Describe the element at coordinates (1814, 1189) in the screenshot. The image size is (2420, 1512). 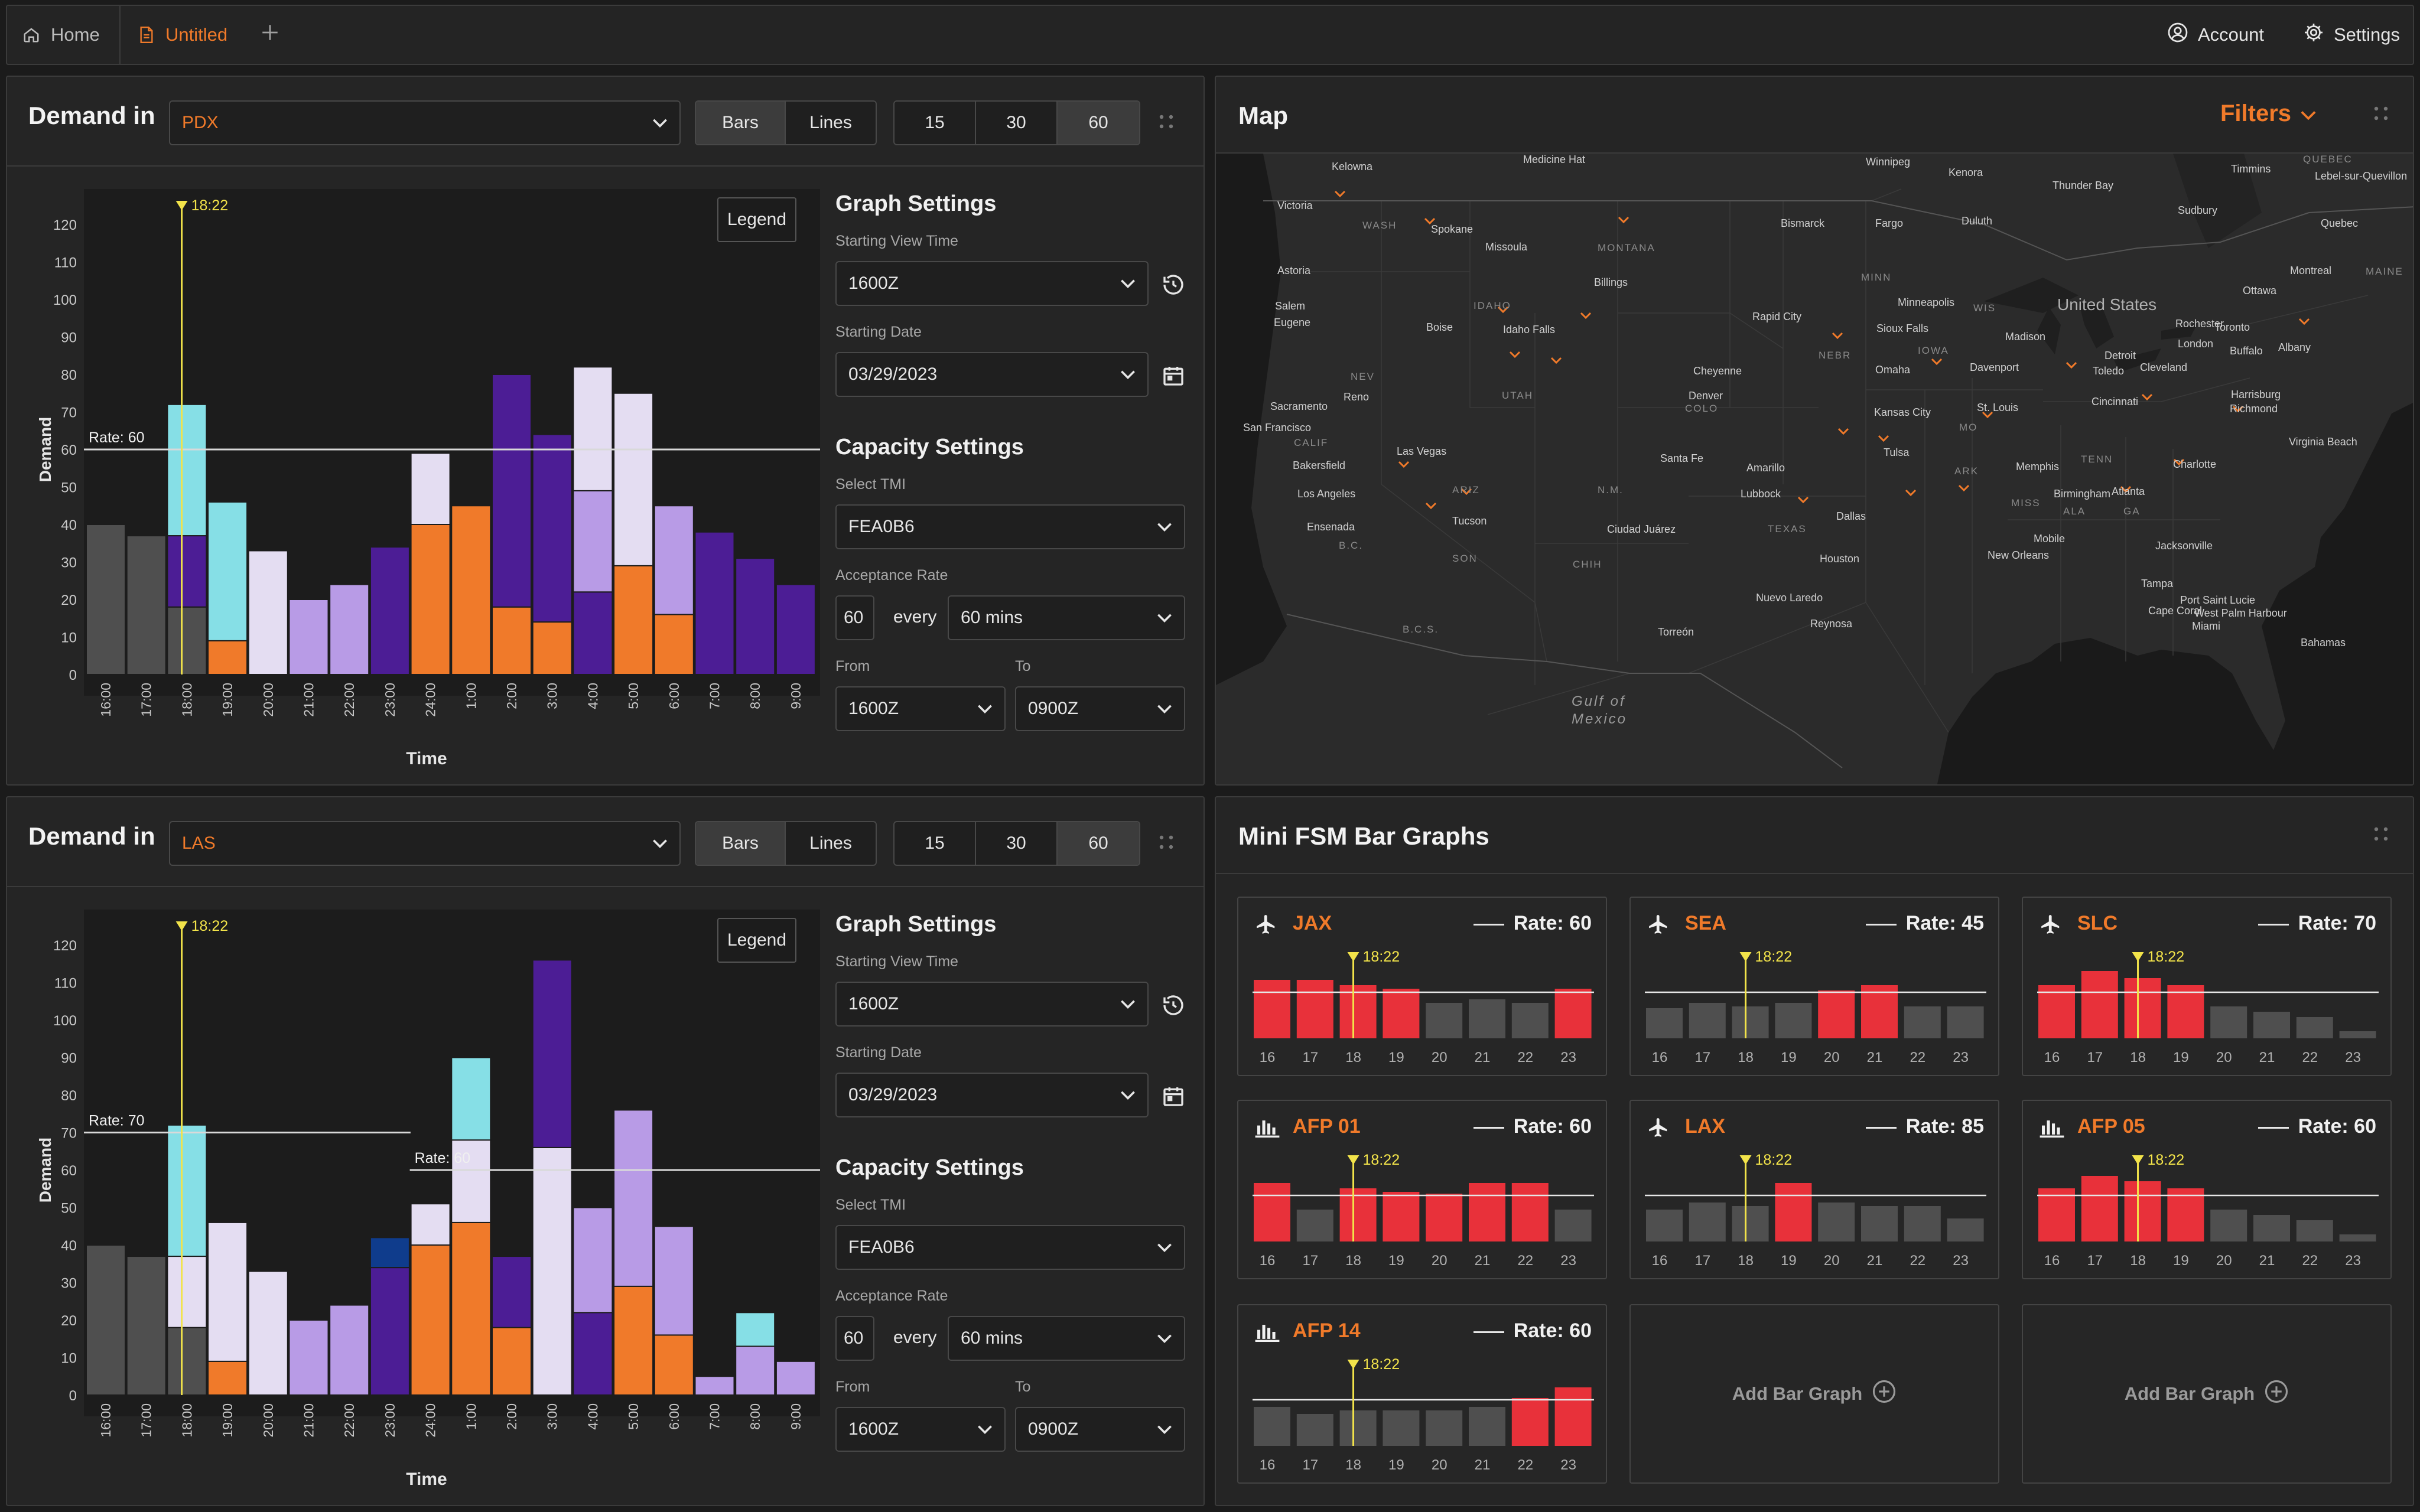
I see `mini-graph-lax: LAX Rate: 85 16 17 18 19 20 21 22 23 18:22` at that location.